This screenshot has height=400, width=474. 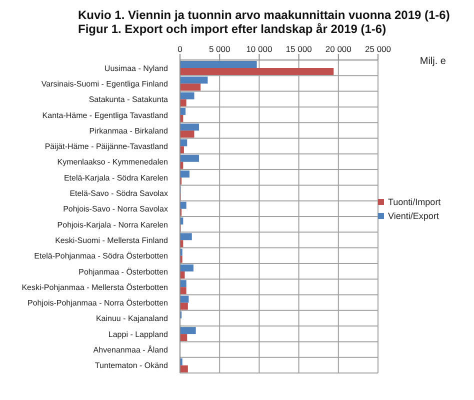 What do you see at coordinates (111, 240) in the screenshot?
I see `y-tick-label: Keski-Suomi - Mellersta Finland` at bounding box center [111, 240].